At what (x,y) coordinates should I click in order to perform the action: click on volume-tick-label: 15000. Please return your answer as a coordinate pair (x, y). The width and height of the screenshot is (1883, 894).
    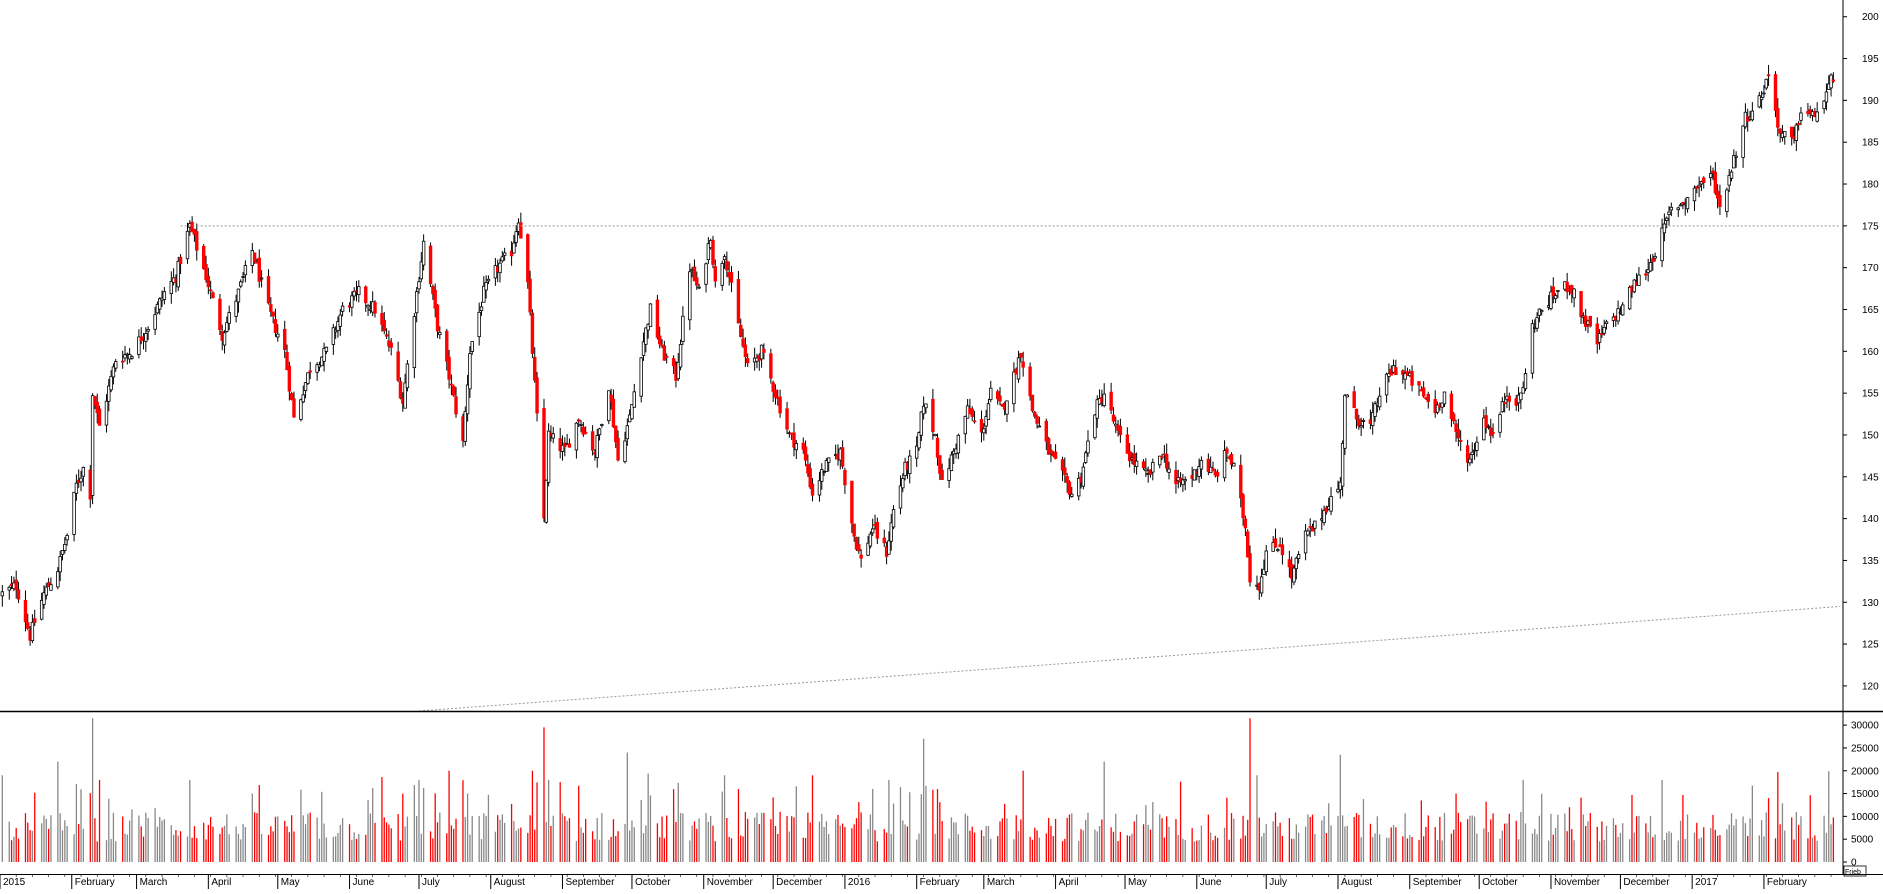
    Looking at the image, I should click on (1865, 794).